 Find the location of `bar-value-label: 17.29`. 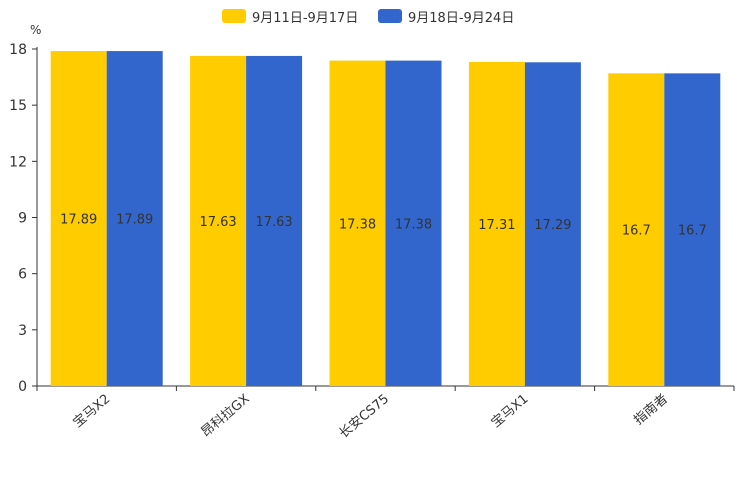

bar-value-label: 17.29 is located at coordinates (552, 225).